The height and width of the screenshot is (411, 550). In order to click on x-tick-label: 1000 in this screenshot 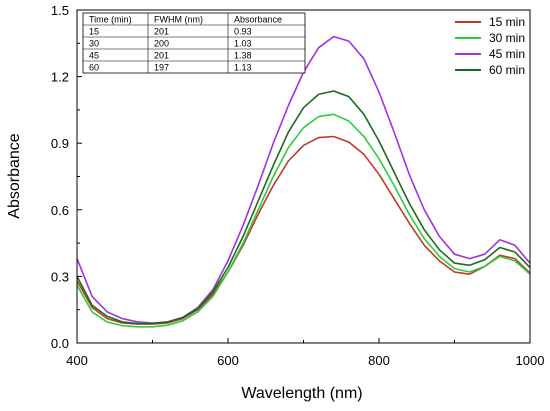, I will do `click(530, 360)`.